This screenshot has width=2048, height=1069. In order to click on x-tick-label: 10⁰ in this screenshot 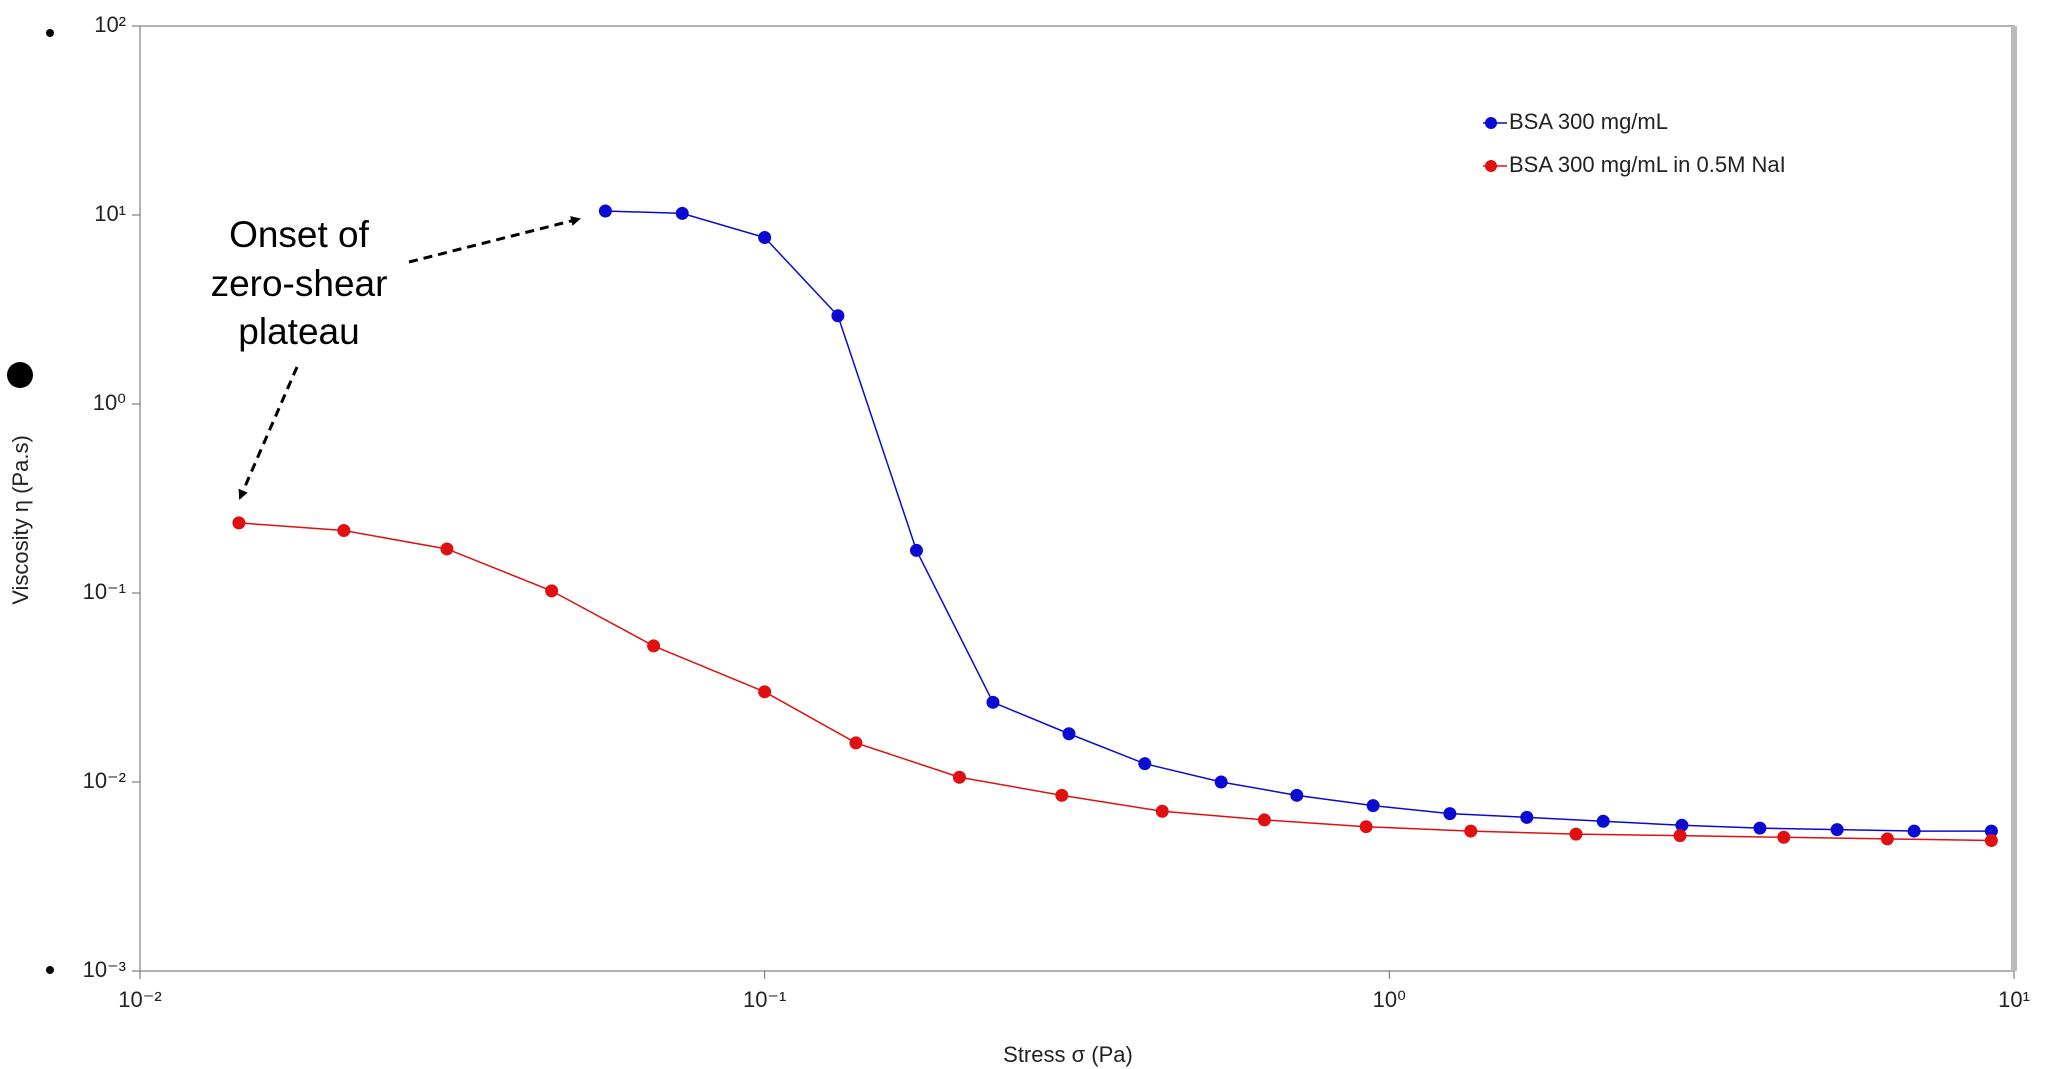, I will do `click(1389, 999)`.